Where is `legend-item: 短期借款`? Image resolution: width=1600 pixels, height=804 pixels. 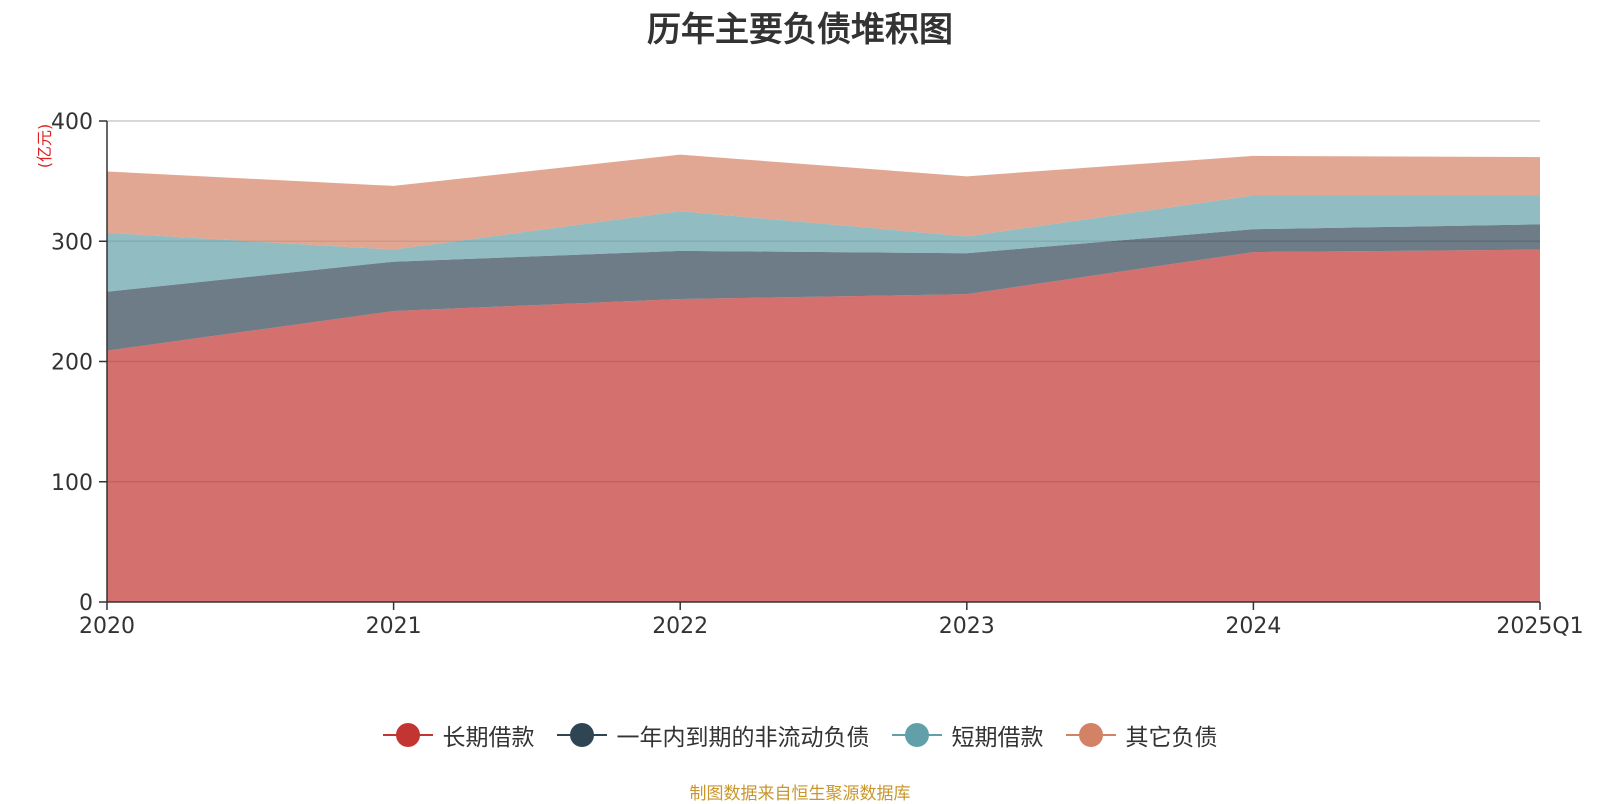
legend-item: 短期借款 is located at coordinates (967, 735).